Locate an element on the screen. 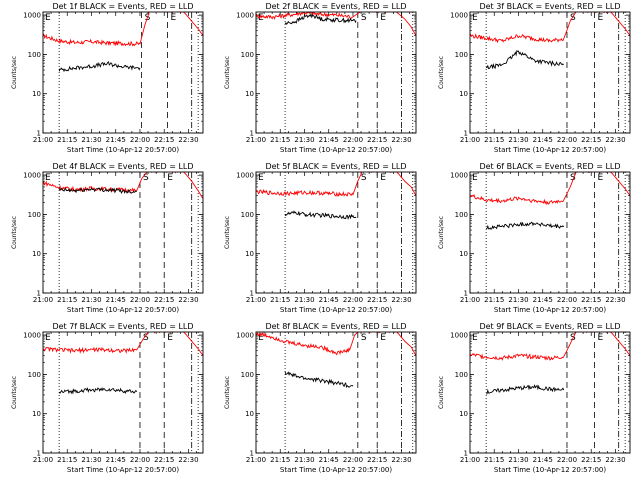  x-tick-label: 21:30 is located at coordinates (518, 460).